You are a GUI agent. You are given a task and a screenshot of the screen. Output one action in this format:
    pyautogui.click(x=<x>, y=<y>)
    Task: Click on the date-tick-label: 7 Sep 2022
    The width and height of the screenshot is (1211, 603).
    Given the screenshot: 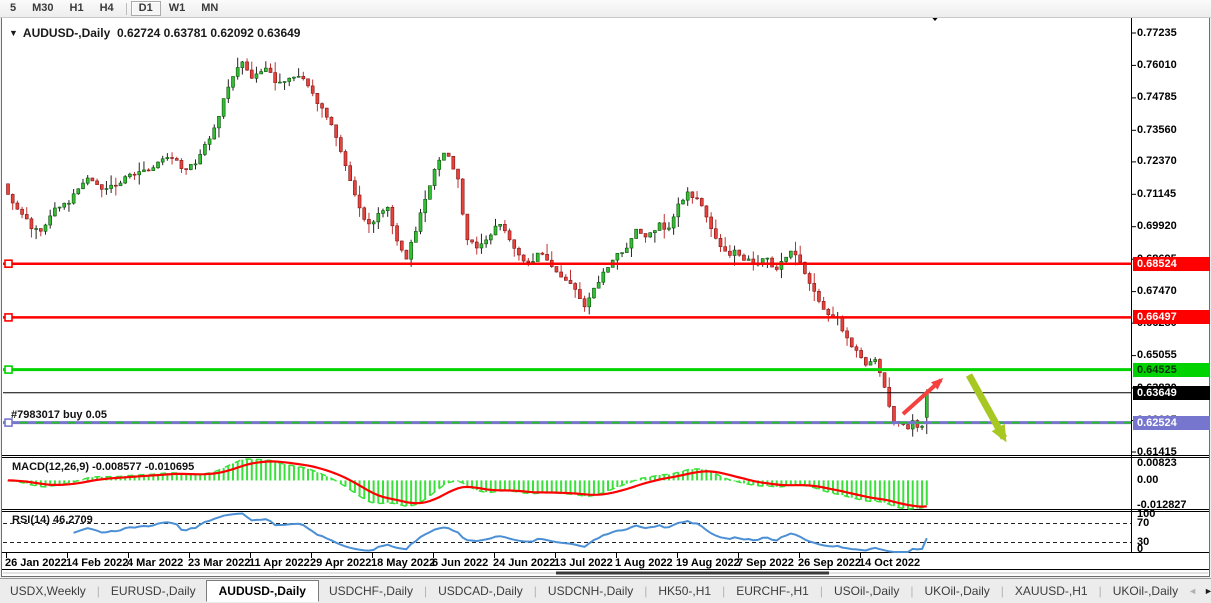 What is the action you would take?
    pyautogui.click(x=765, y=563)
    